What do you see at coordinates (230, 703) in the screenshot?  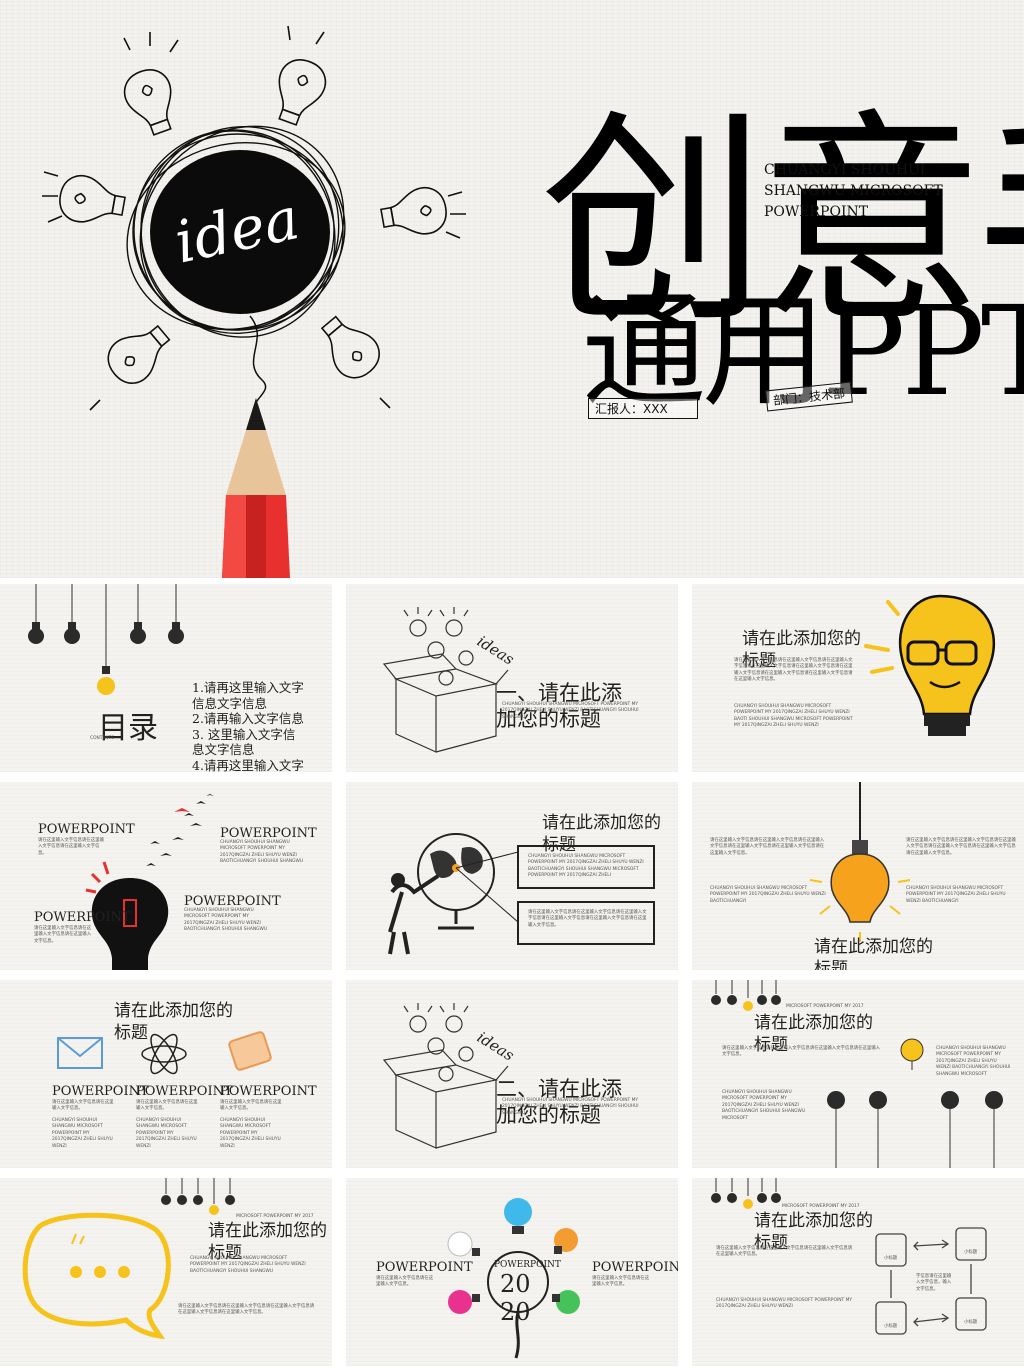 I see `toc-item: 信息文字信息` at bounding box center [230, 703].